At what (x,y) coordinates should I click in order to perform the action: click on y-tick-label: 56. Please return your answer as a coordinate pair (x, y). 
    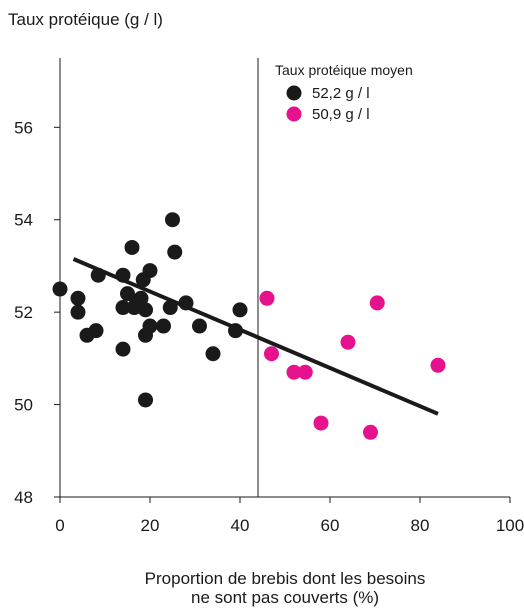
    Looking at the image, I should click on (23, 127).